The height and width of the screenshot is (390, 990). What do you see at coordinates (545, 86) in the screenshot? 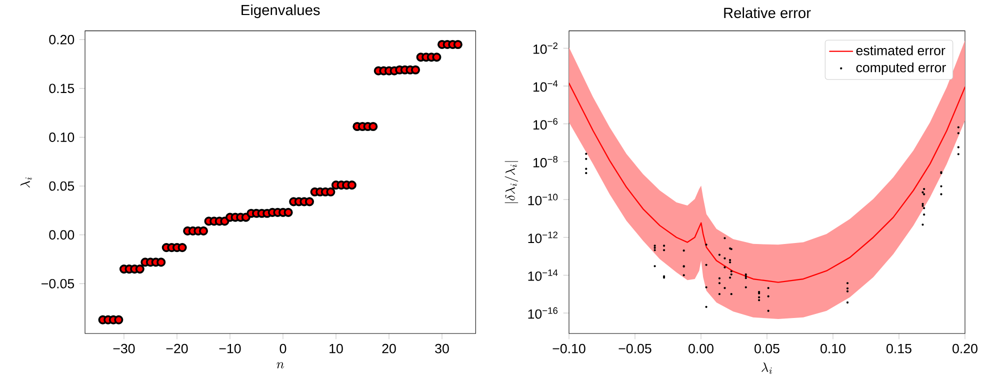
I see `y-tick-label: 10$^{−4}$` at bounding box center [545, 86].